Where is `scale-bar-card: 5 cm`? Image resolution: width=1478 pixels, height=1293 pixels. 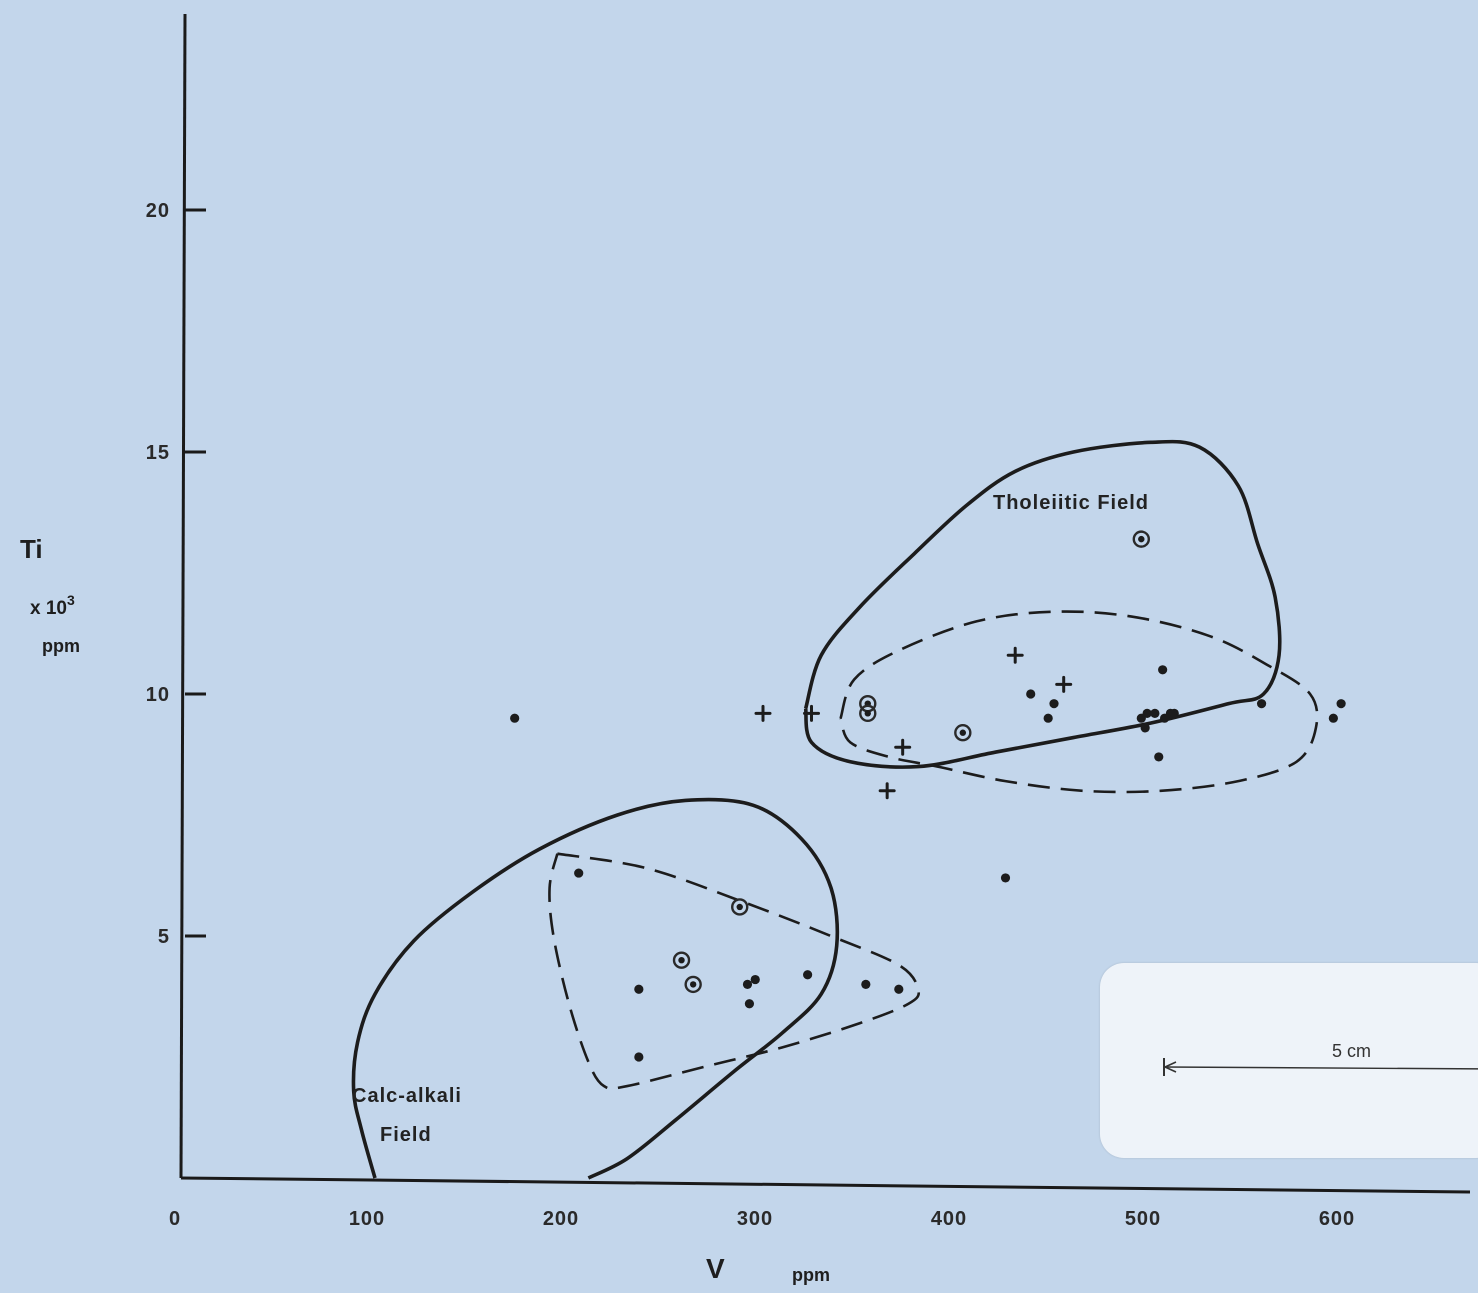 scale-bar-card: 5 cm is located at coordinates (1289, 1060).